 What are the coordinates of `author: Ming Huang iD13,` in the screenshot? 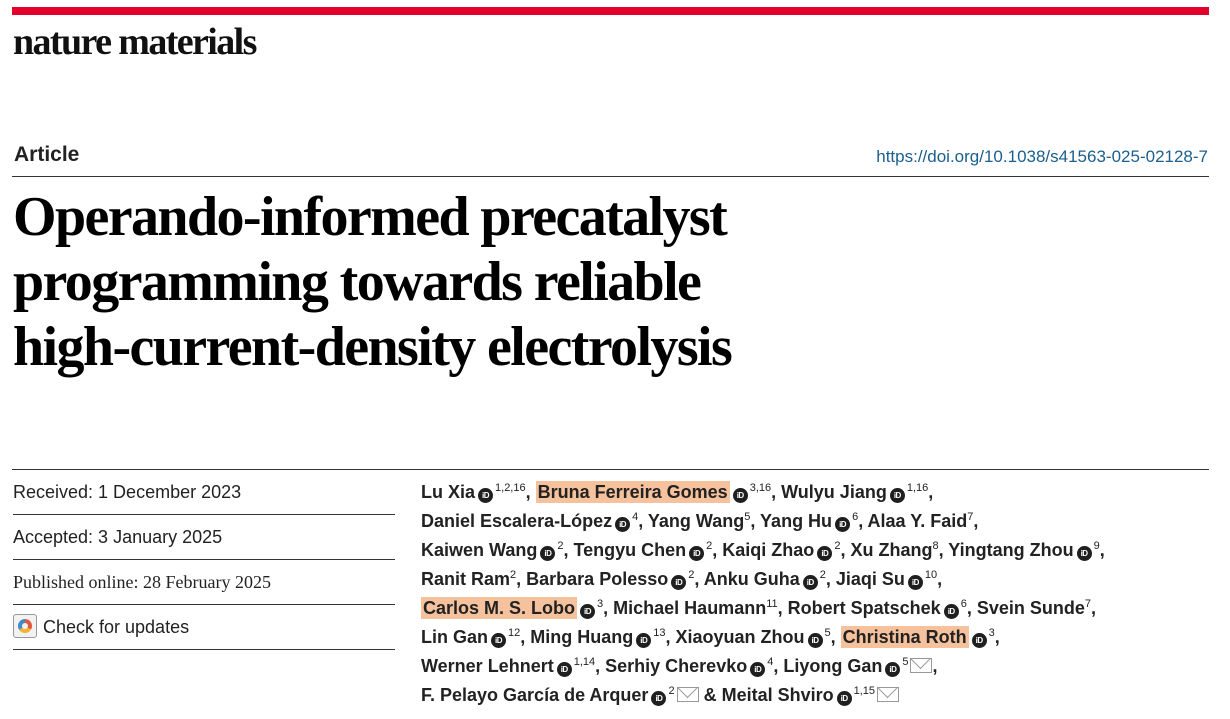 It's located at (603, 637).